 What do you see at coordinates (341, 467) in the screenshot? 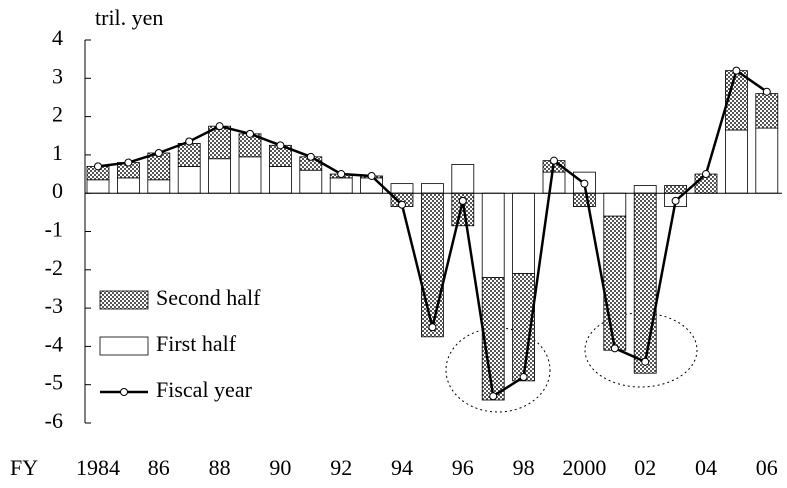
I see `x-tick-label: 92` at bounding box center [341, 467].